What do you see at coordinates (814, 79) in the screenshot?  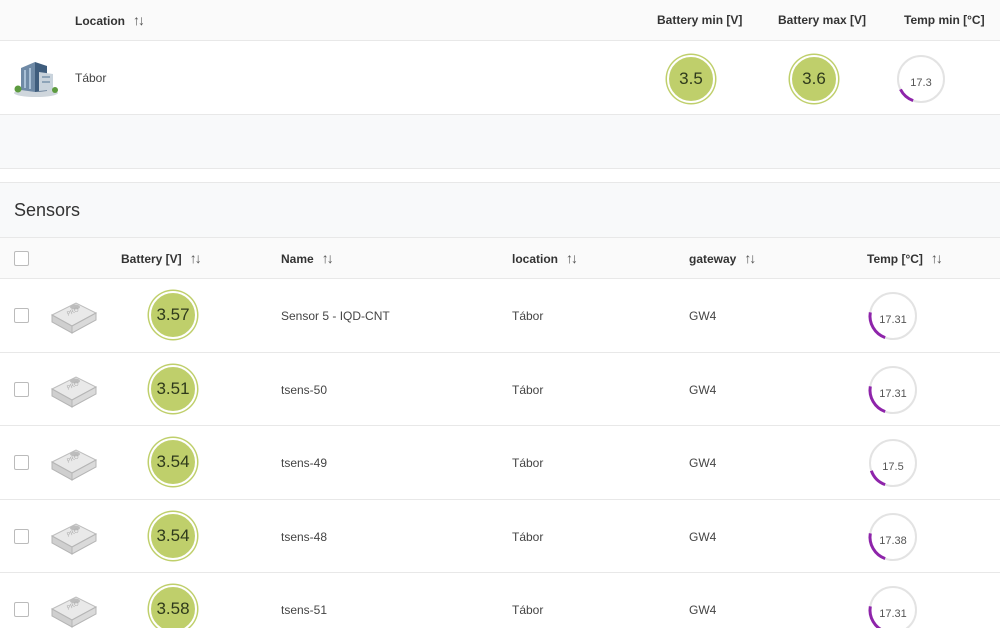 I see `battery-max-badge: 3.6` at bounding box center [814, 79].